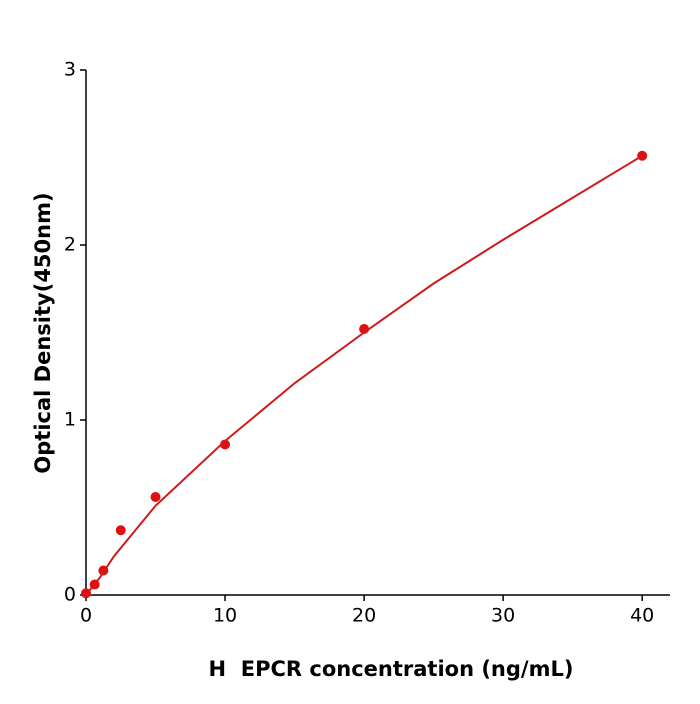 Image resolution: width=700 pixels, height=704 pixels. I want to click on x-tick-label: 10, so click(225, 616).